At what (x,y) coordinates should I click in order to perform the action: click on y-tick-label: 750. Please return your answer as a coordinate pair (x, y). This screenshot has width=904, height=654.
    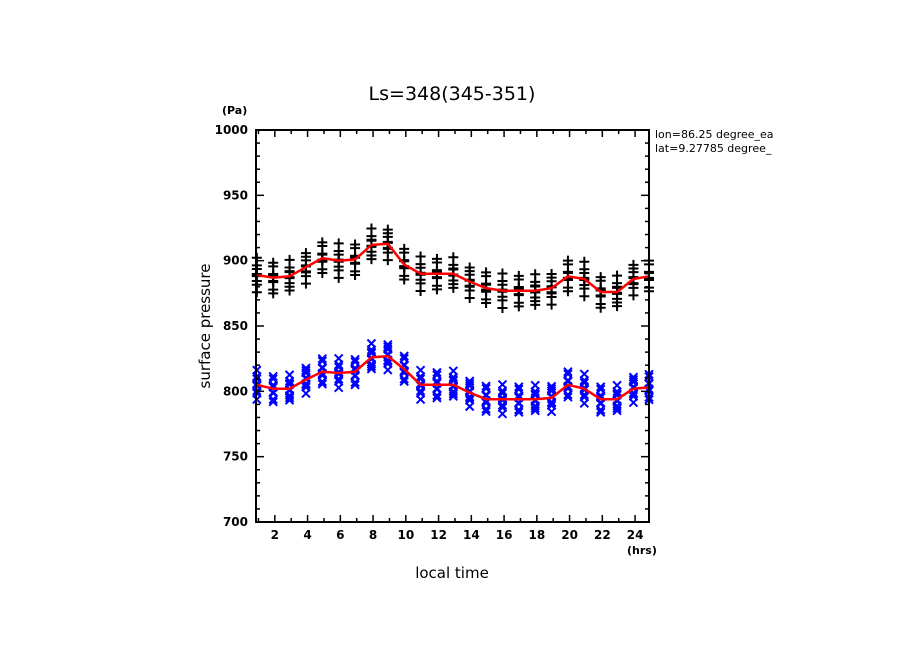
    Looking at the image, I should click on (235, 457).